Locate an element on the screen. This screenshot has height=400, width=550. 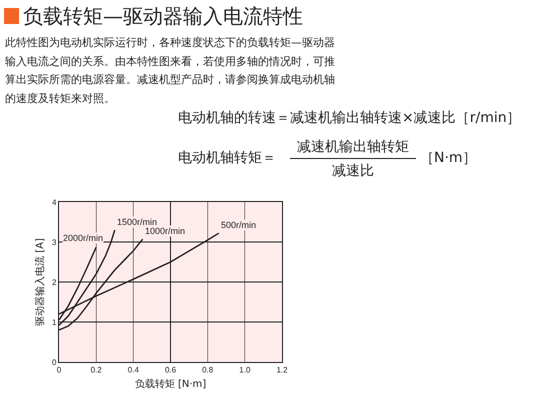
x-tick-label: 0.6 is located at coordinates (170, 370).